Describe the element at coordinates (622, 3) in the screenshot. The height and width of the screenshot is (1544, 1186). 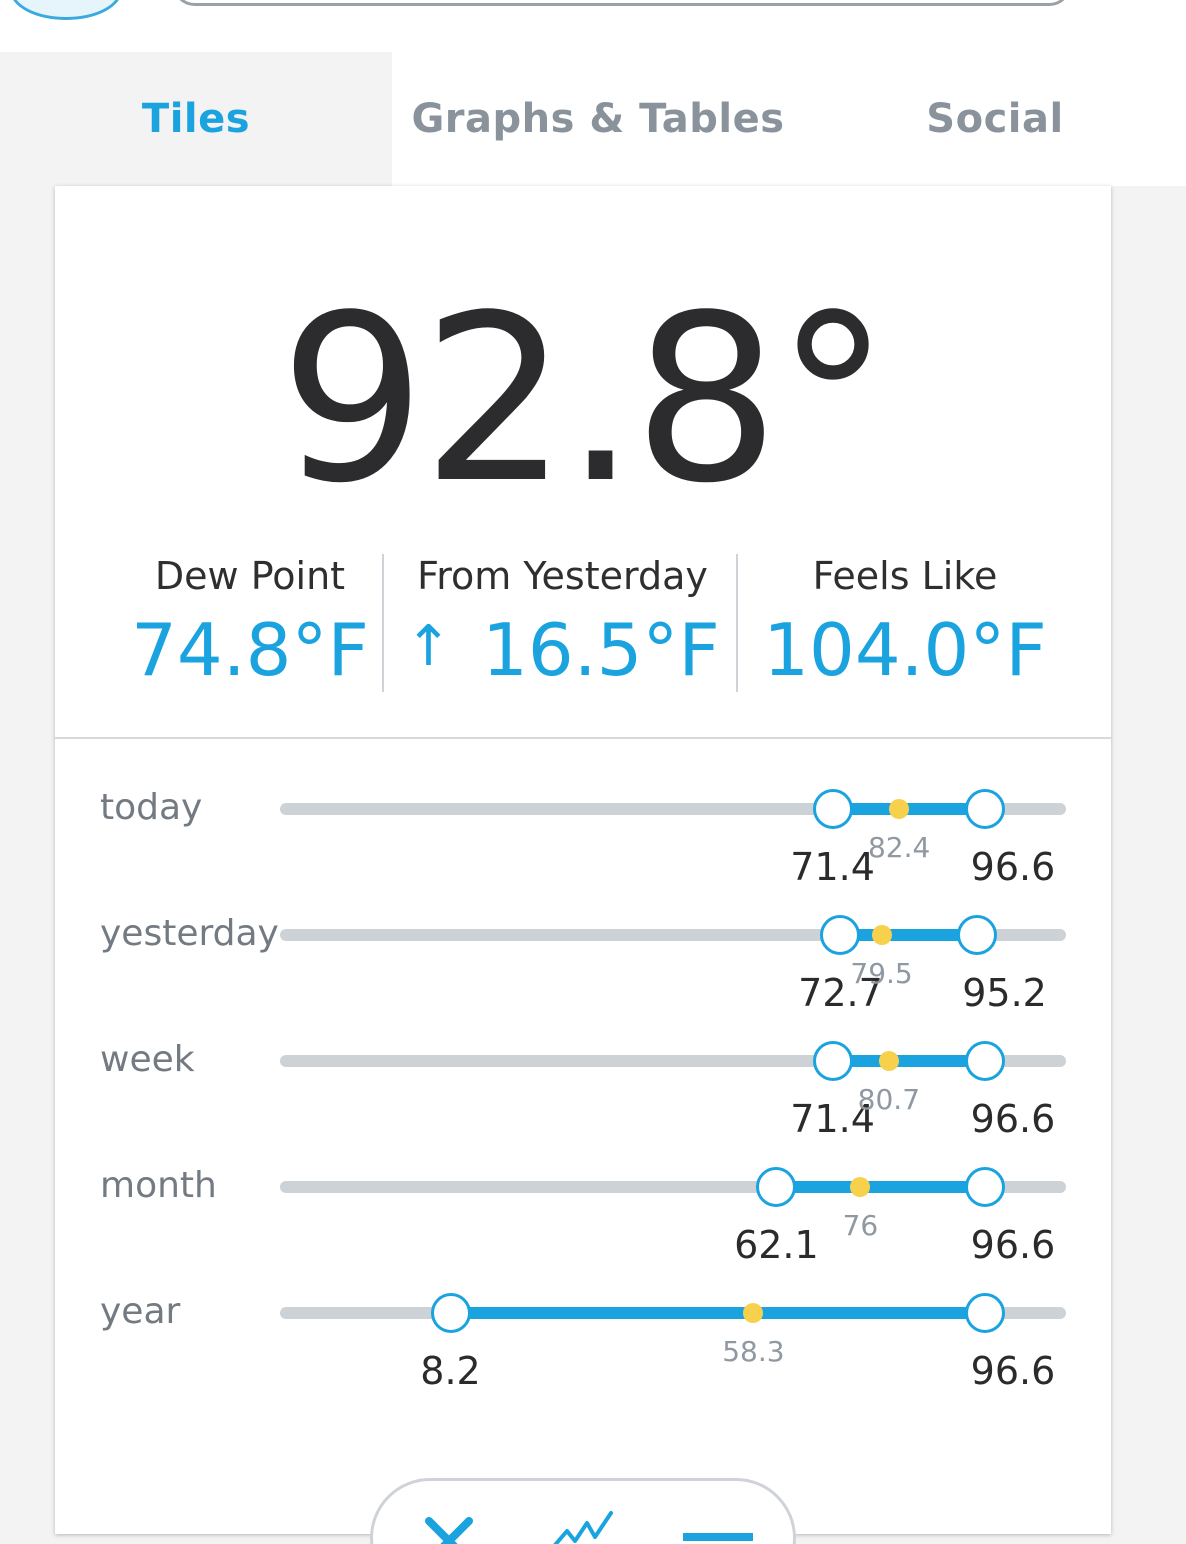
I see `search-bar` at that location.